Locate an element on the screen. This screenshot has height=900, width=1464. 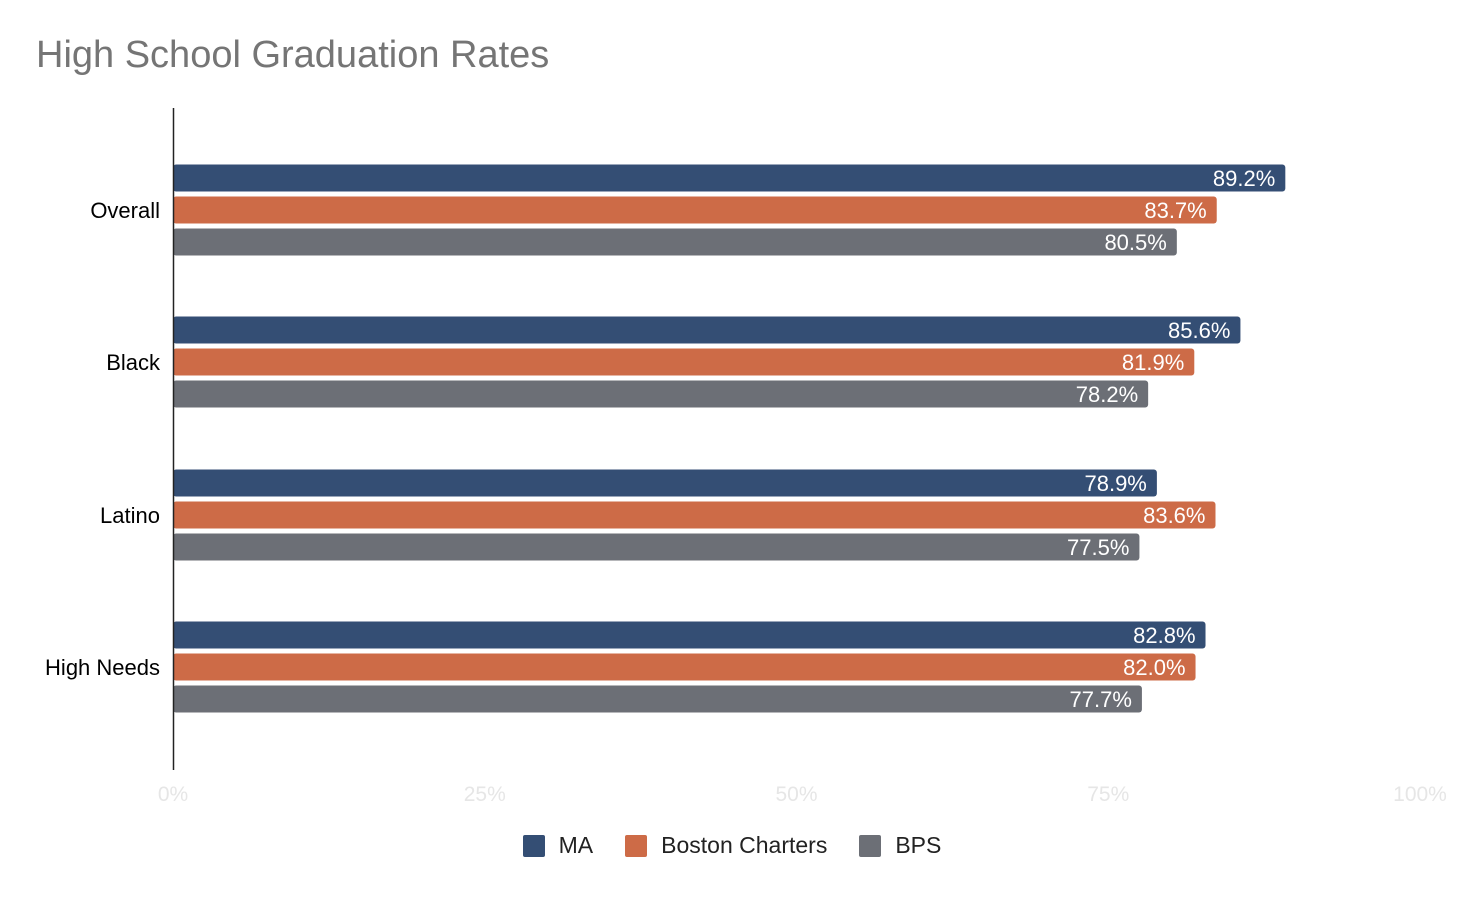
data-label: 82.8% is located at coordinates (1164, 635).